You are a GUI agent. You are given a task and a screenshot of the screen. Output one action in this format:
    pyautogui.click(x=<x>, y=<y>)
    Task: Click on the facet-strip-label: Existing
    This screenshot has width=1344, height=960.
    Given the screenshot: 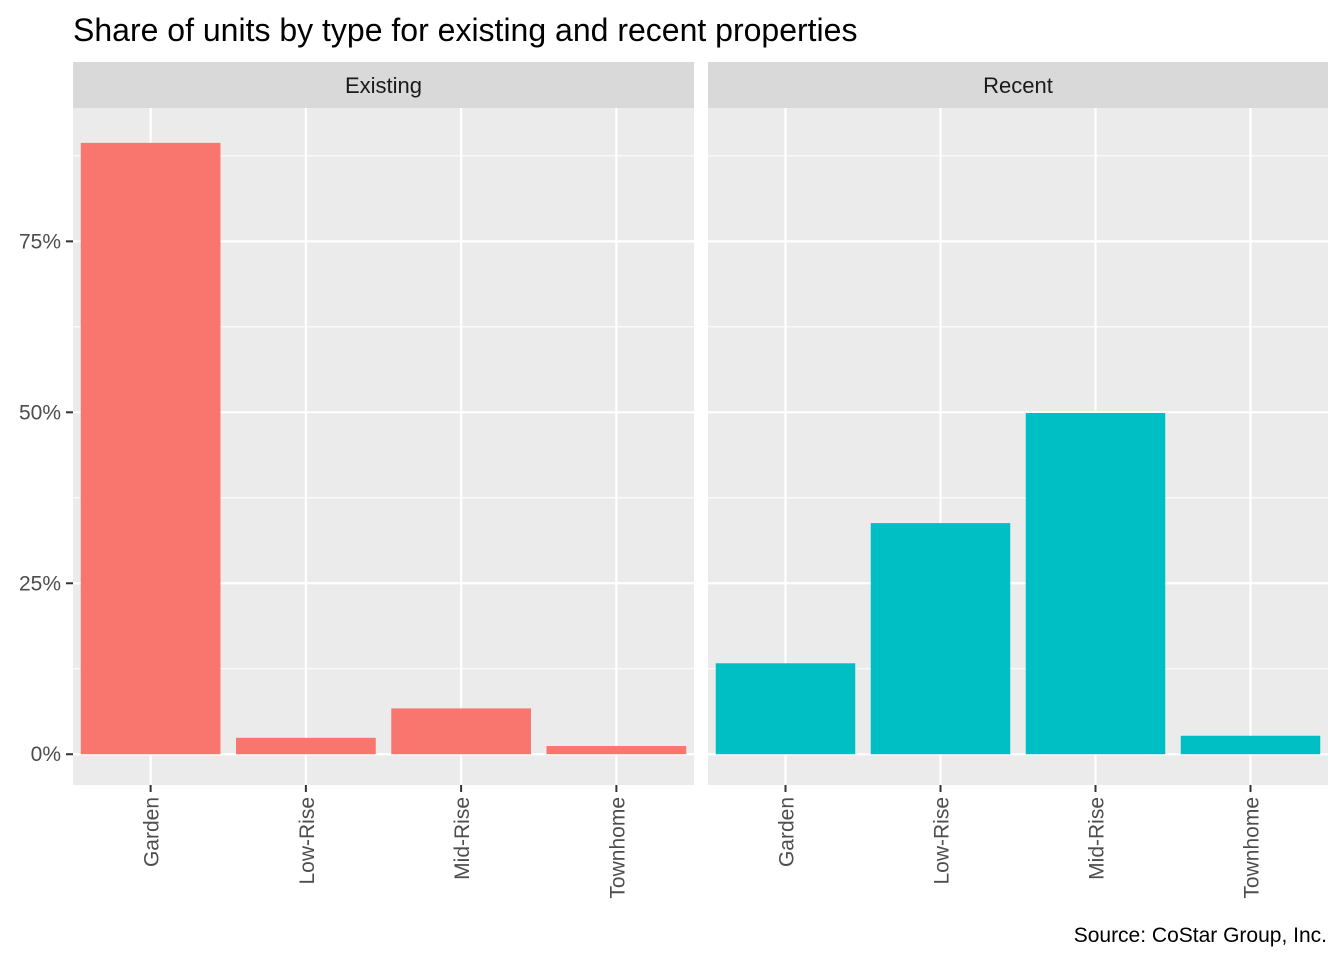 What is the action you would take?
    pyautogui.click(x=383, y=85)
    